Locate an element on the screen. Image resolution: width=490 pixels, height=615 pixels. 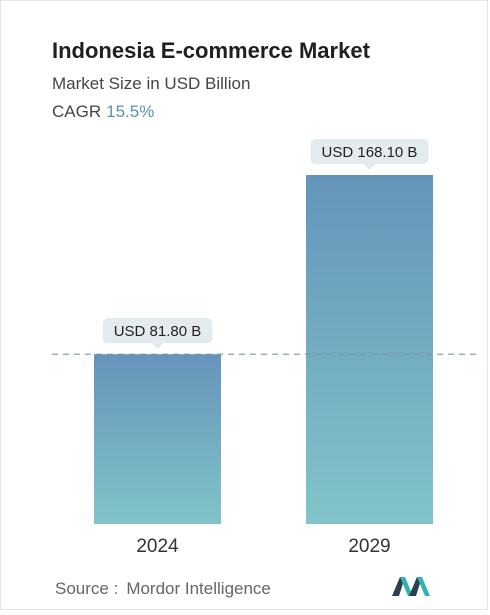
data-label-2029: USD 168.10 B is located at coordinates (369, 154).